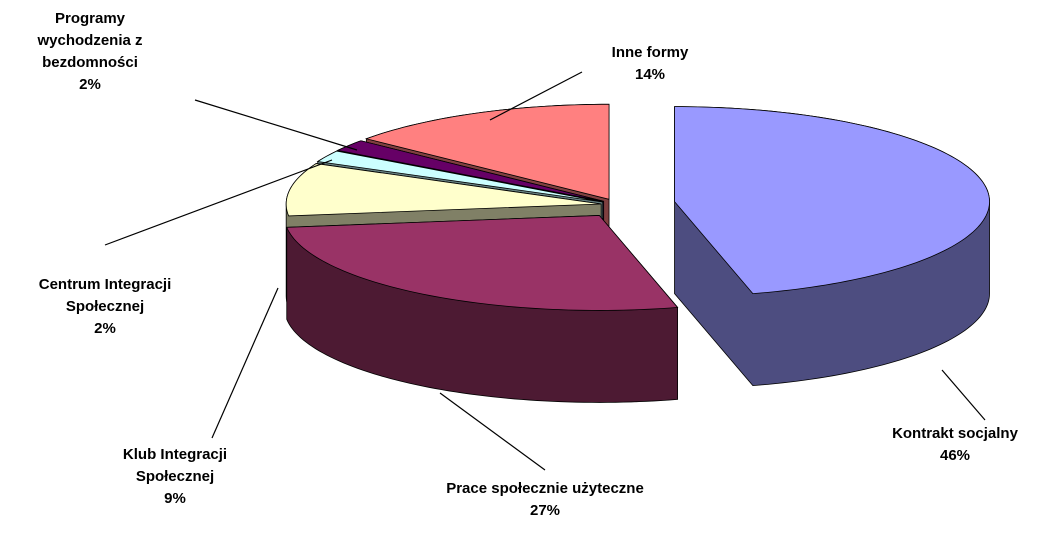  I want to click on category-label: Inne formy, so click(650, 52).